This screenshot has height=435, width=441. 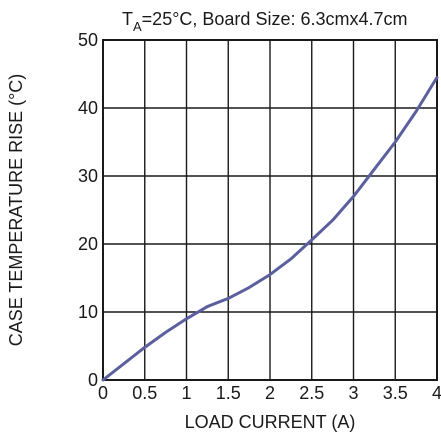 I want to click on x-tick-label: 2, so click(x=270, y=393).